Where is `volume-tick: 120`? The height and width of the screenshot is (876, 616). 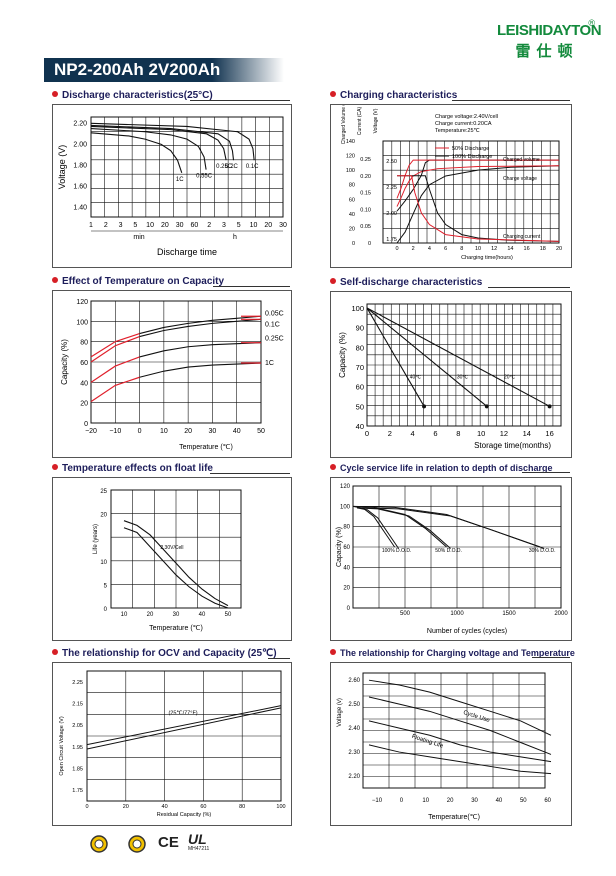 volume-tick: 120 is located at coordinates (350, 157).